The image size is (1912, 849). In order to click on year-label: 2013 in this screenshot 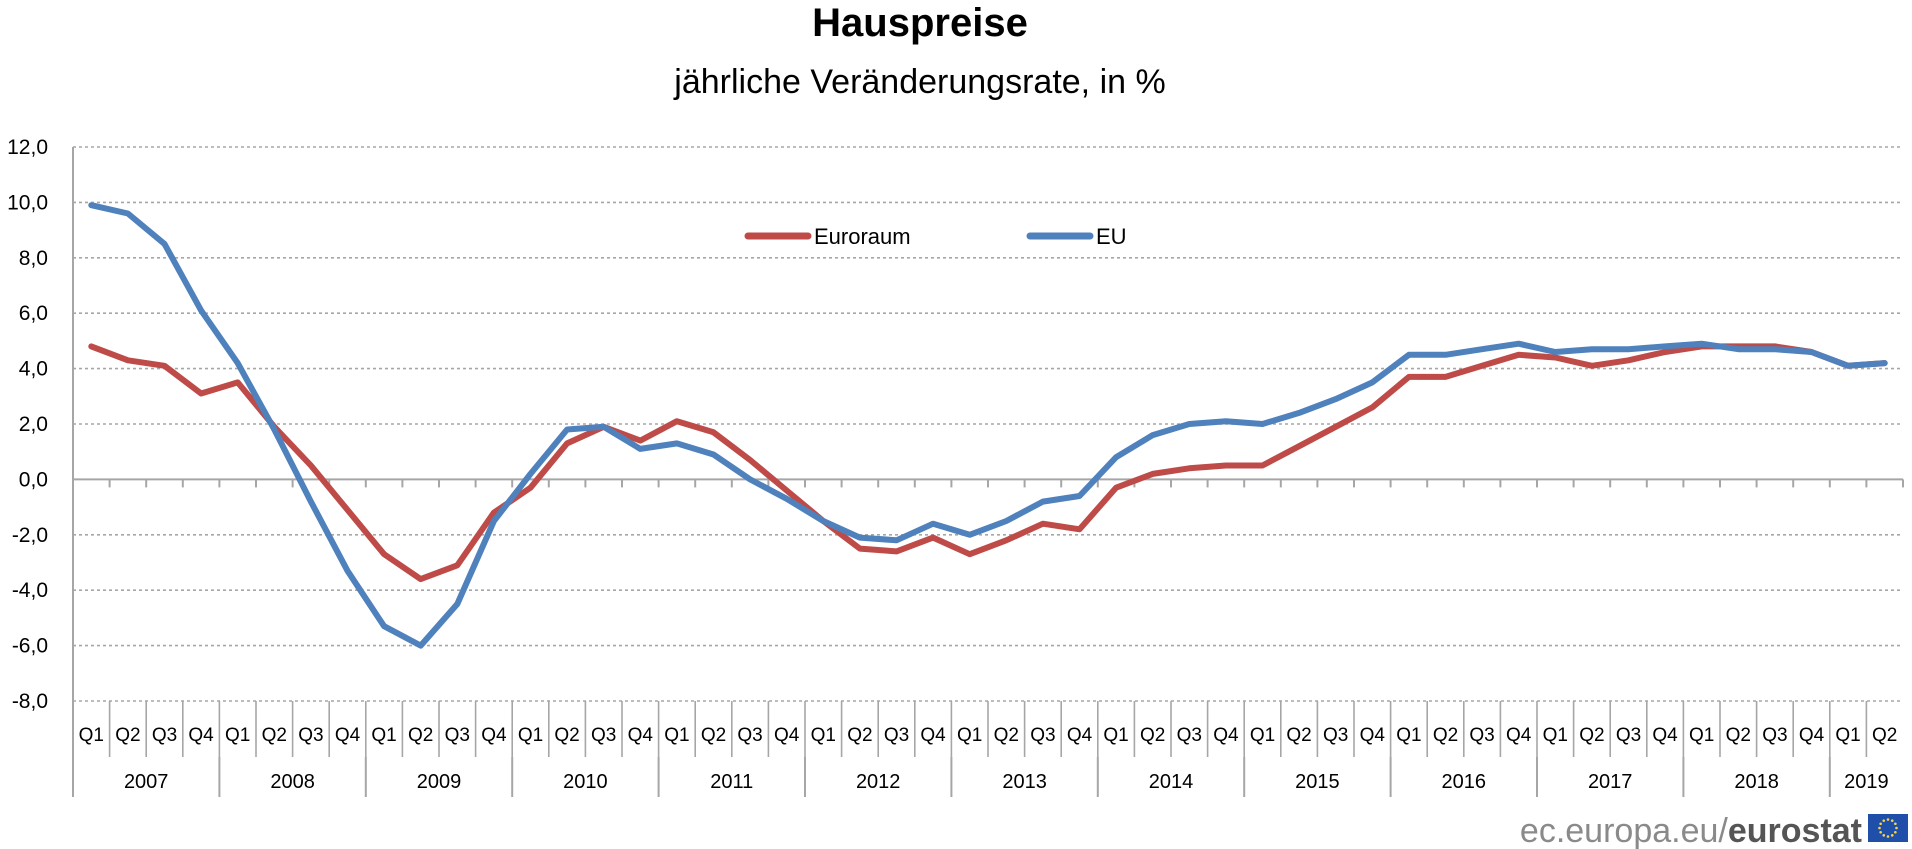, I will do `click(1024, 782)`.